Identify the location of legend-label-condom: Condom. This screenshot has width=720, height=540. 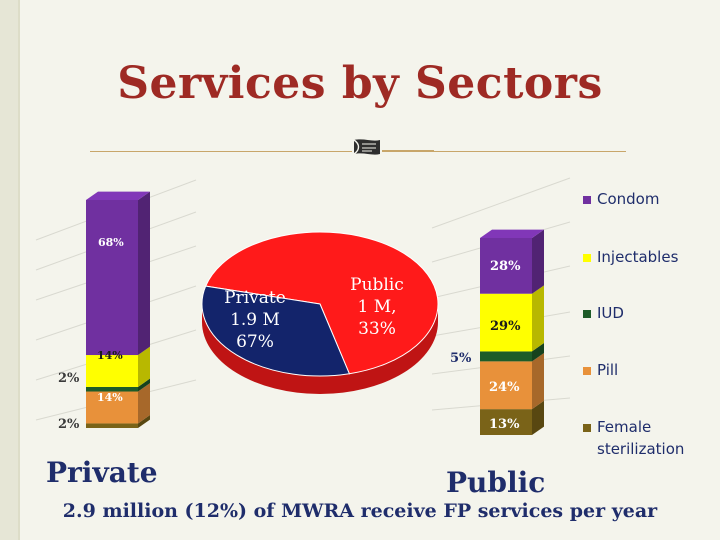
(628, 199).